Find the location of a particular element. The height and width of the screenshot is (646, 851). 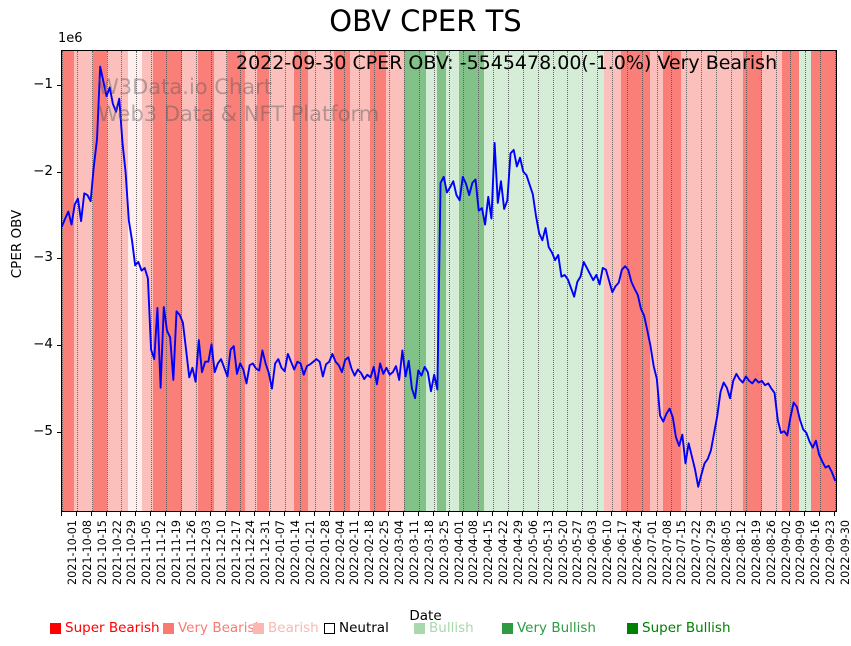

x-tick-label: 2021-12-24 is located at coordinates (251, 553).